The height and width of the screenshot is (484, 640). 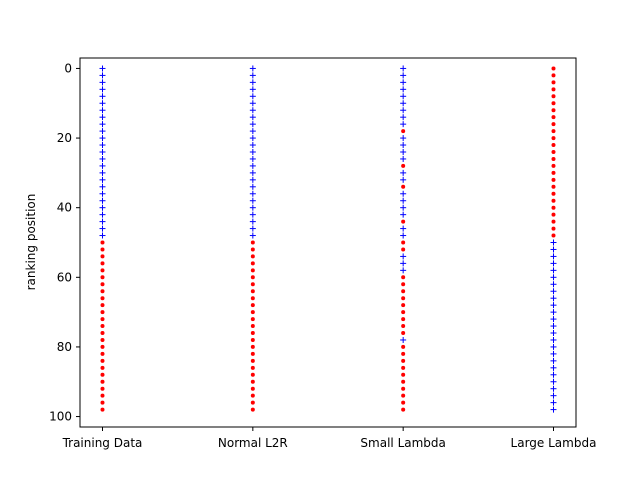 I want to click on x-tick-label: Large Lambda, so click(x=554, y=443).